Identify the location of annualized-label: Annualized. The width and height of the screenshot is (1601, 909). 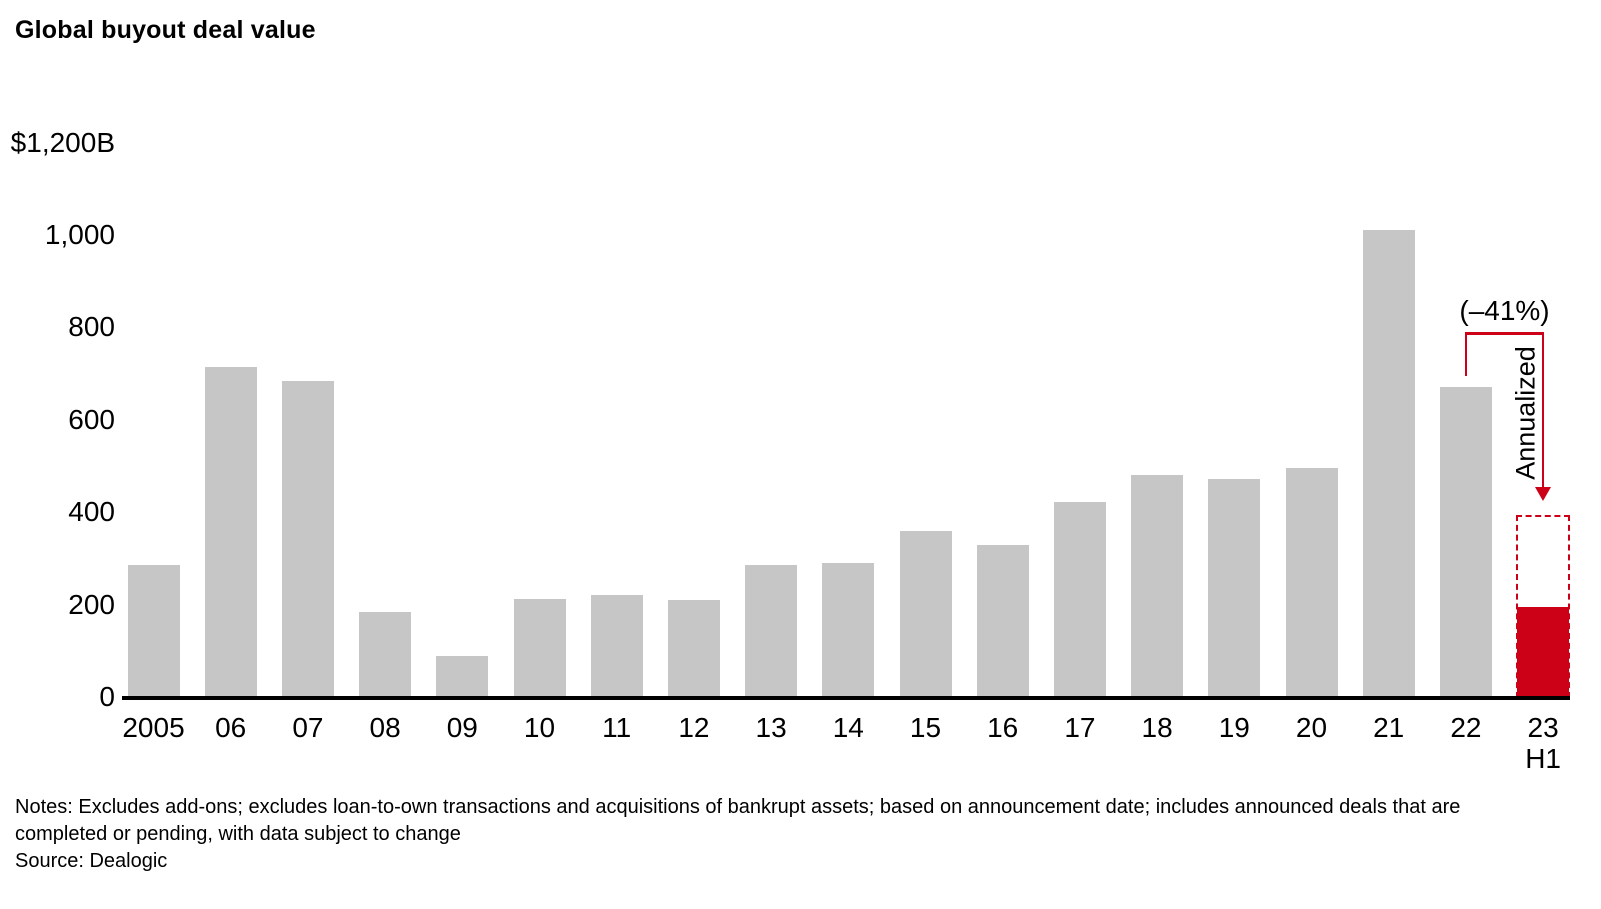
(1525, 413).